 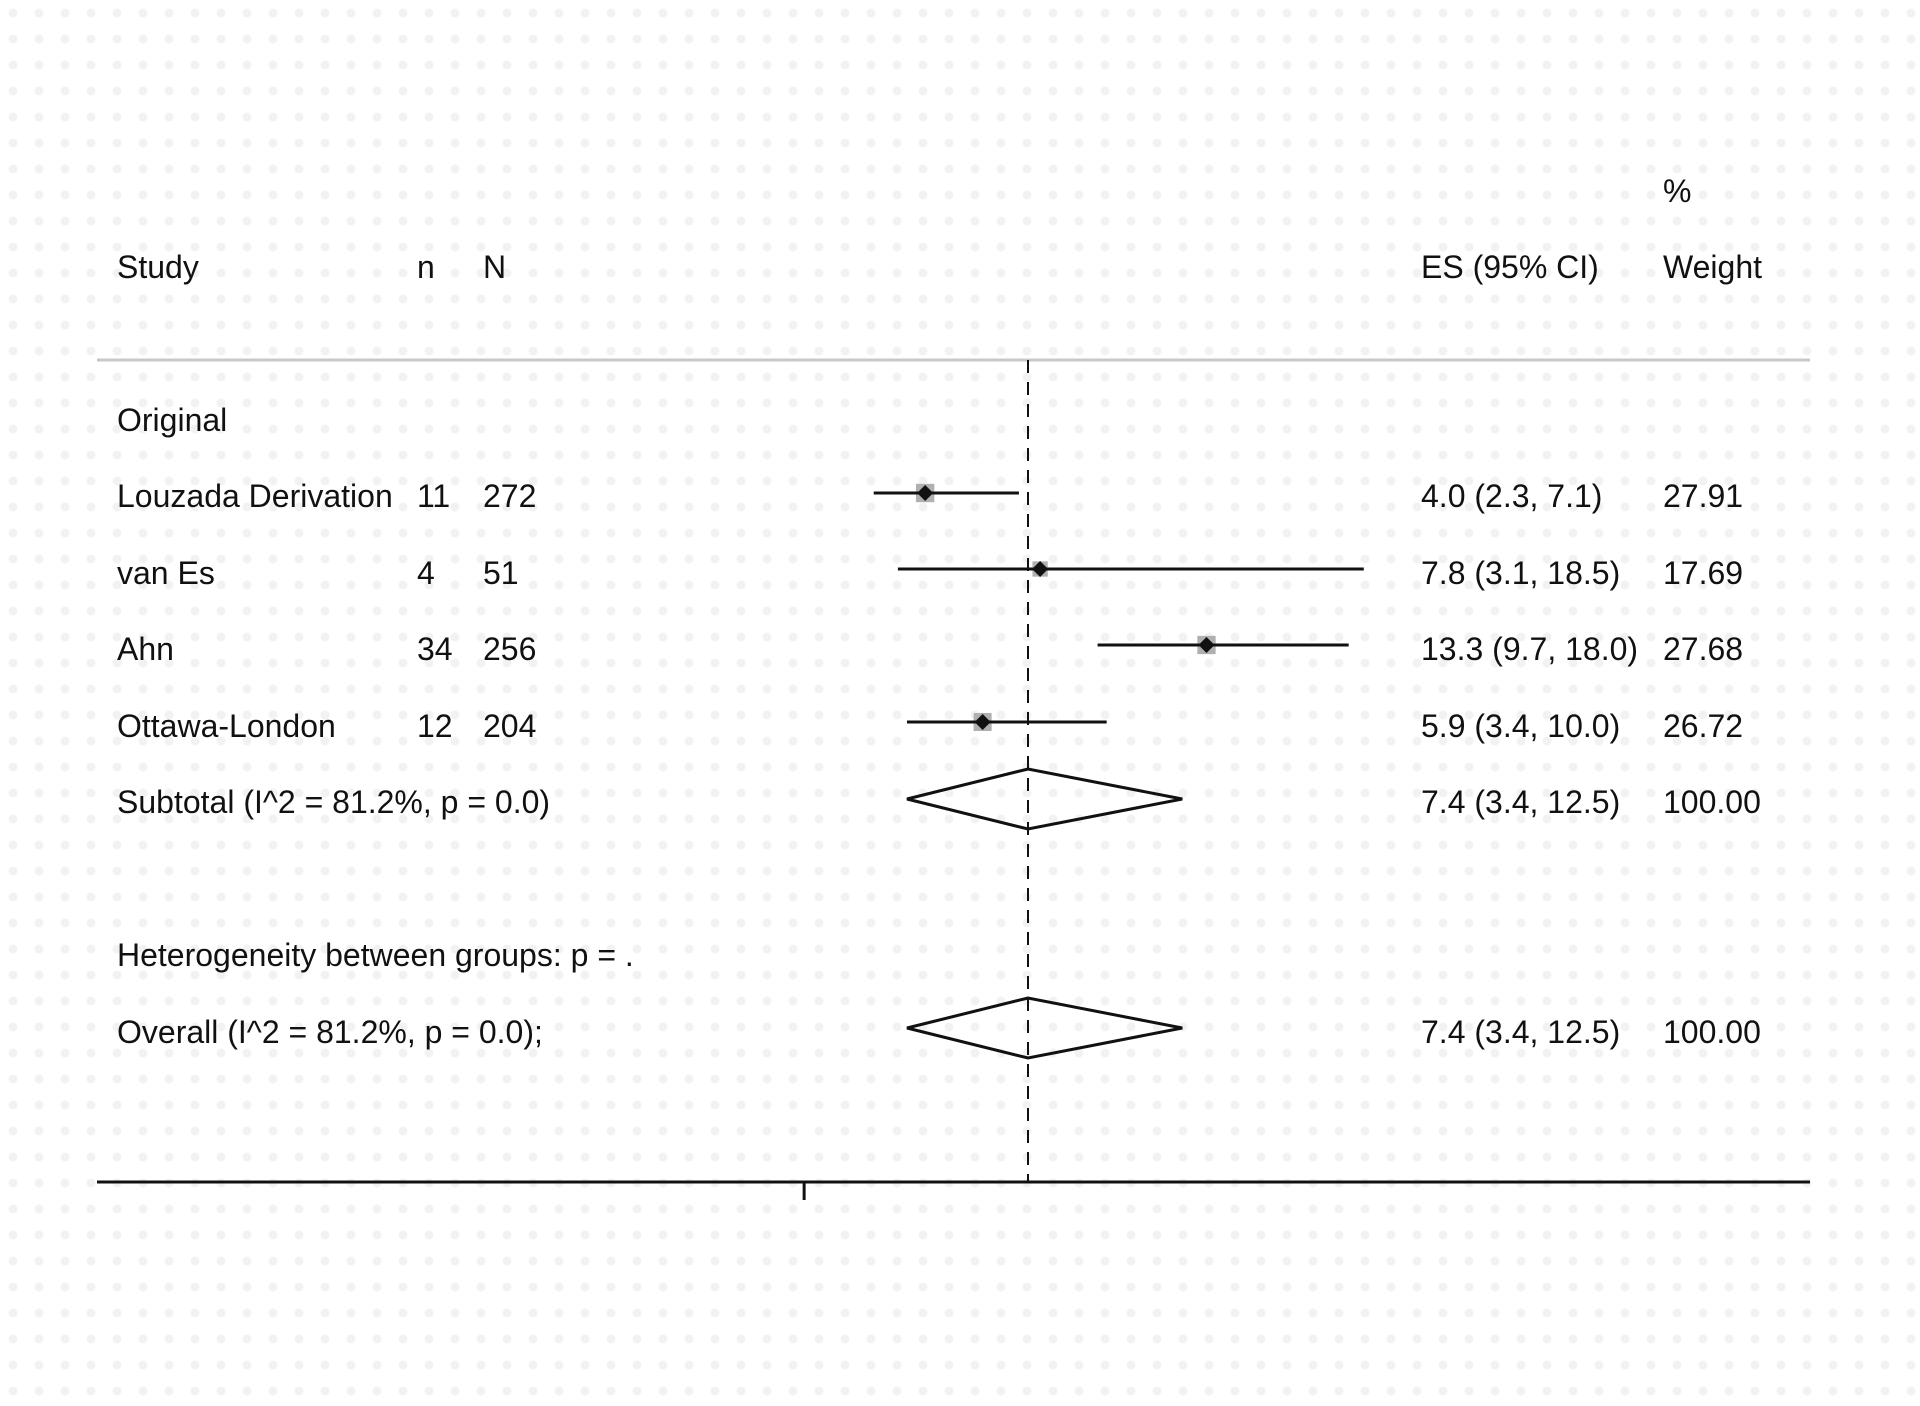 What do you see at coordinates (1703, 726) in the screenshot?
I see `study-weight: 26.72` at bounding box center [1703, 726].